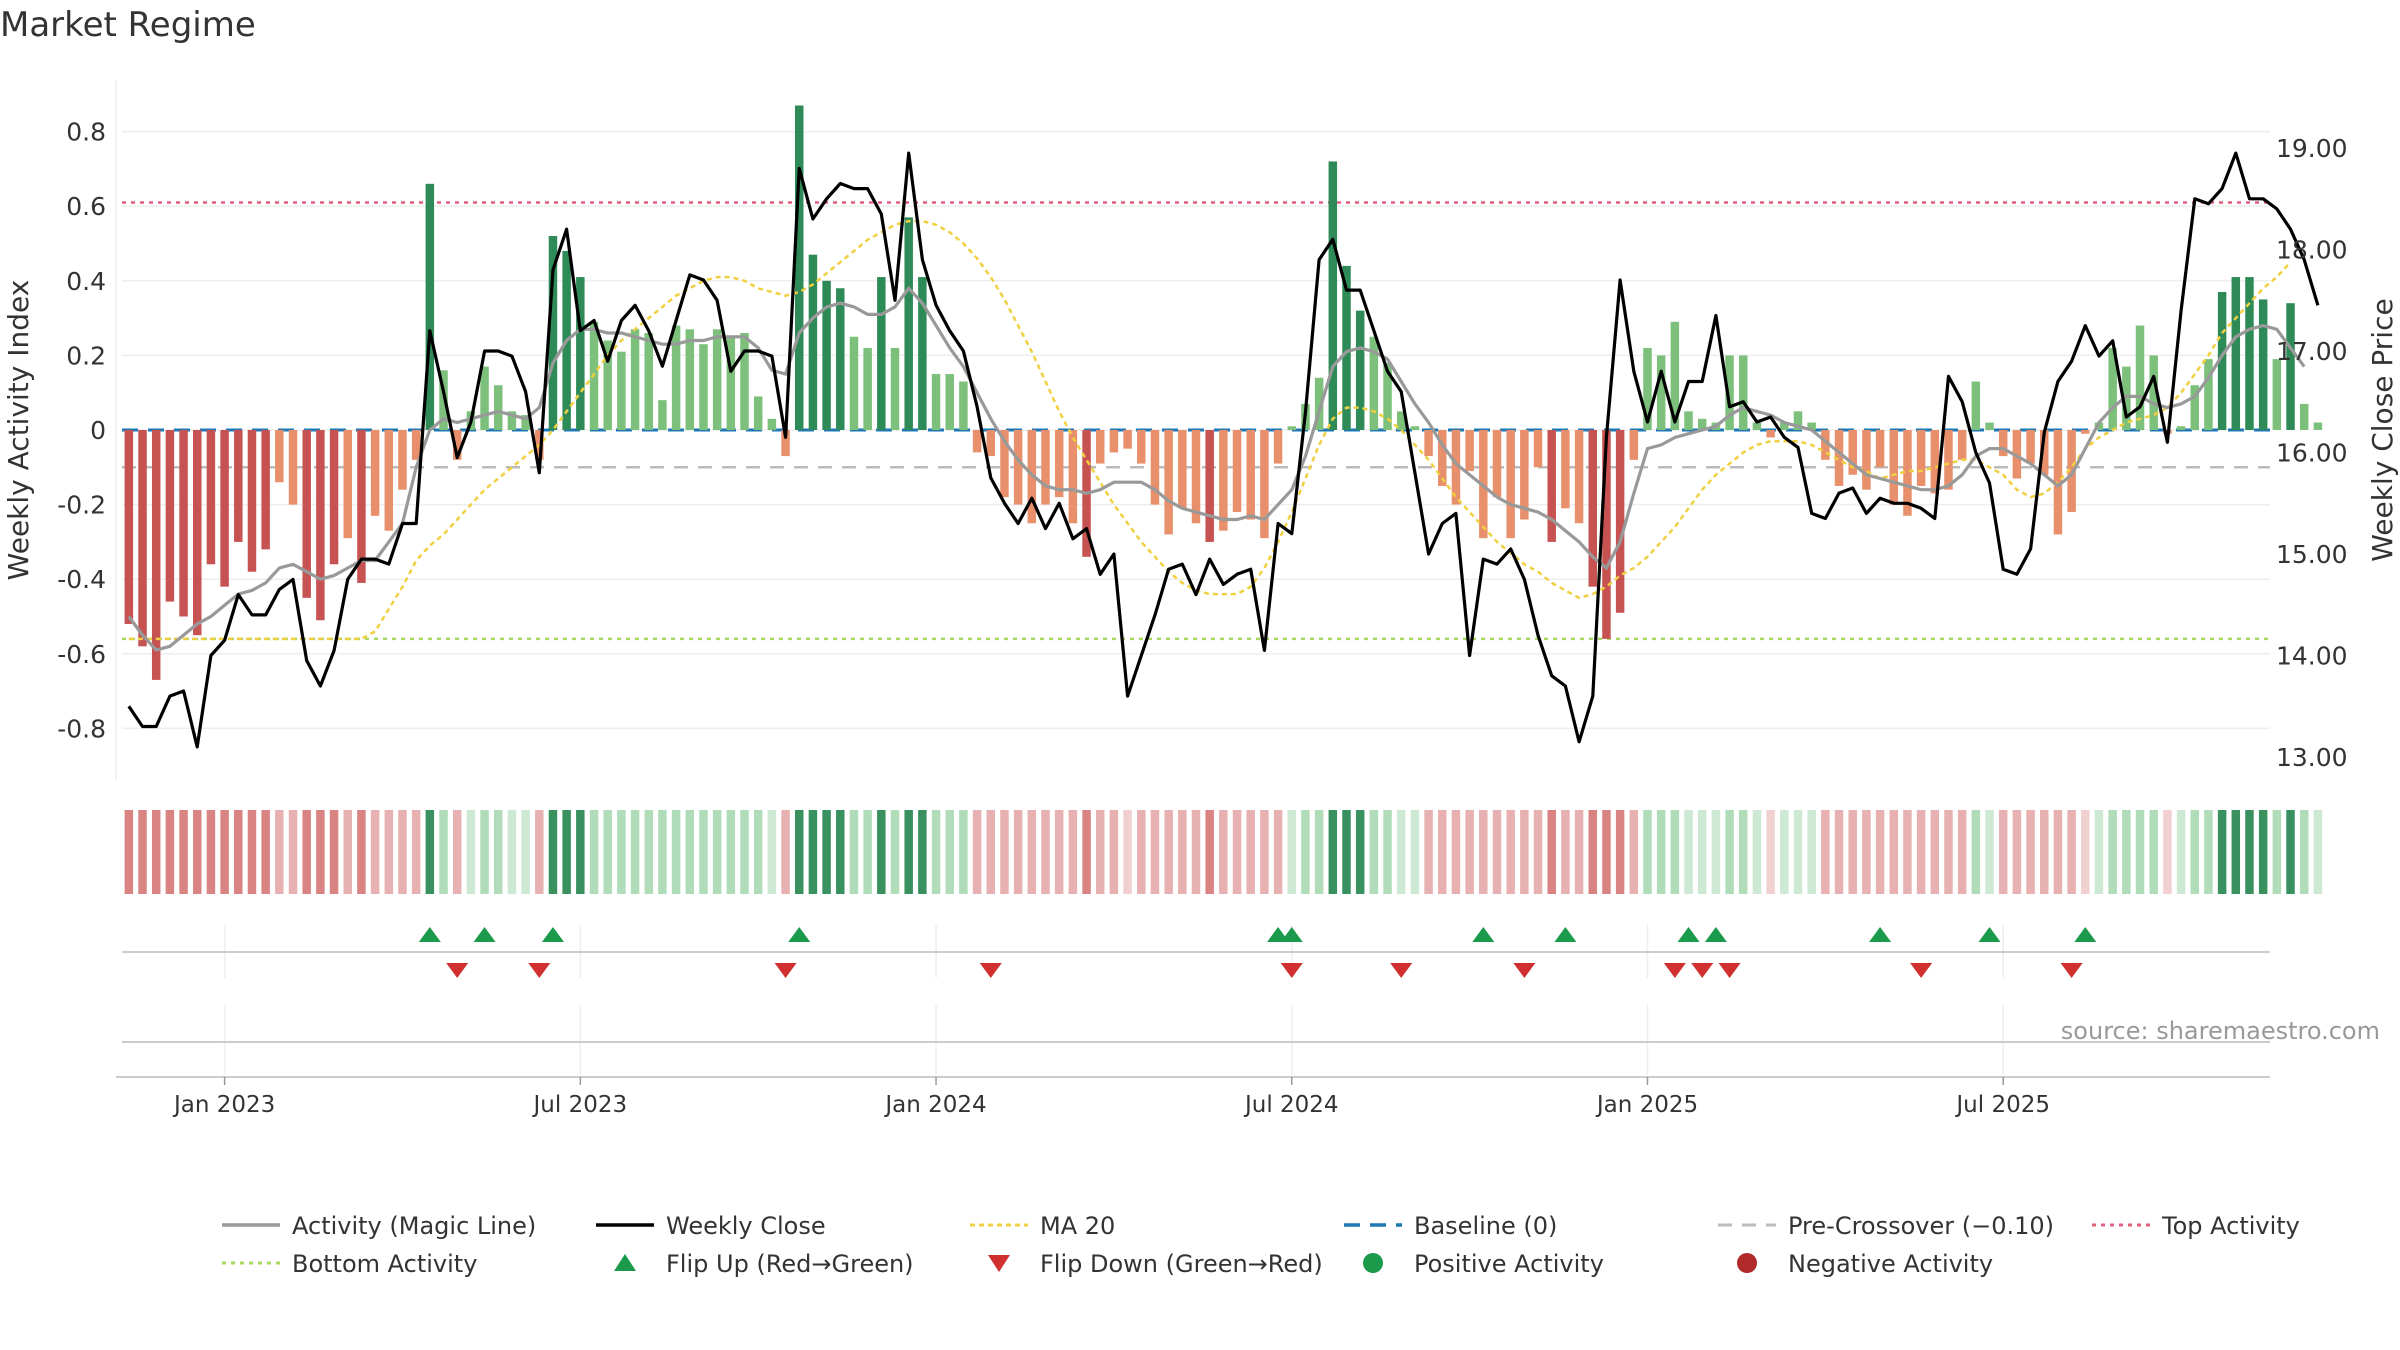 The image size is (2400, 1350). What do you see at coordinates (1181, 1264) in the screenshot?
I see `legend-label: Flip Down (Green→Red)` at bounding box center [1181, 1264].